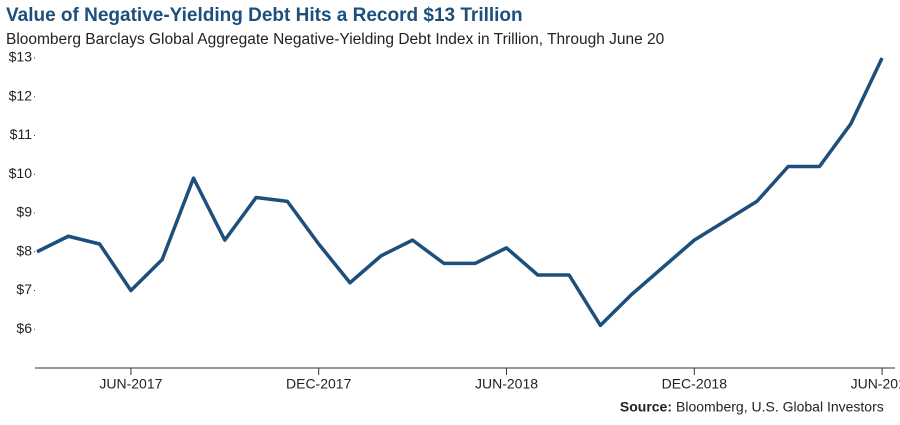 This screenshot has height=425, width=900. I want to click on y-tick-label: $6, so click(24, 328).